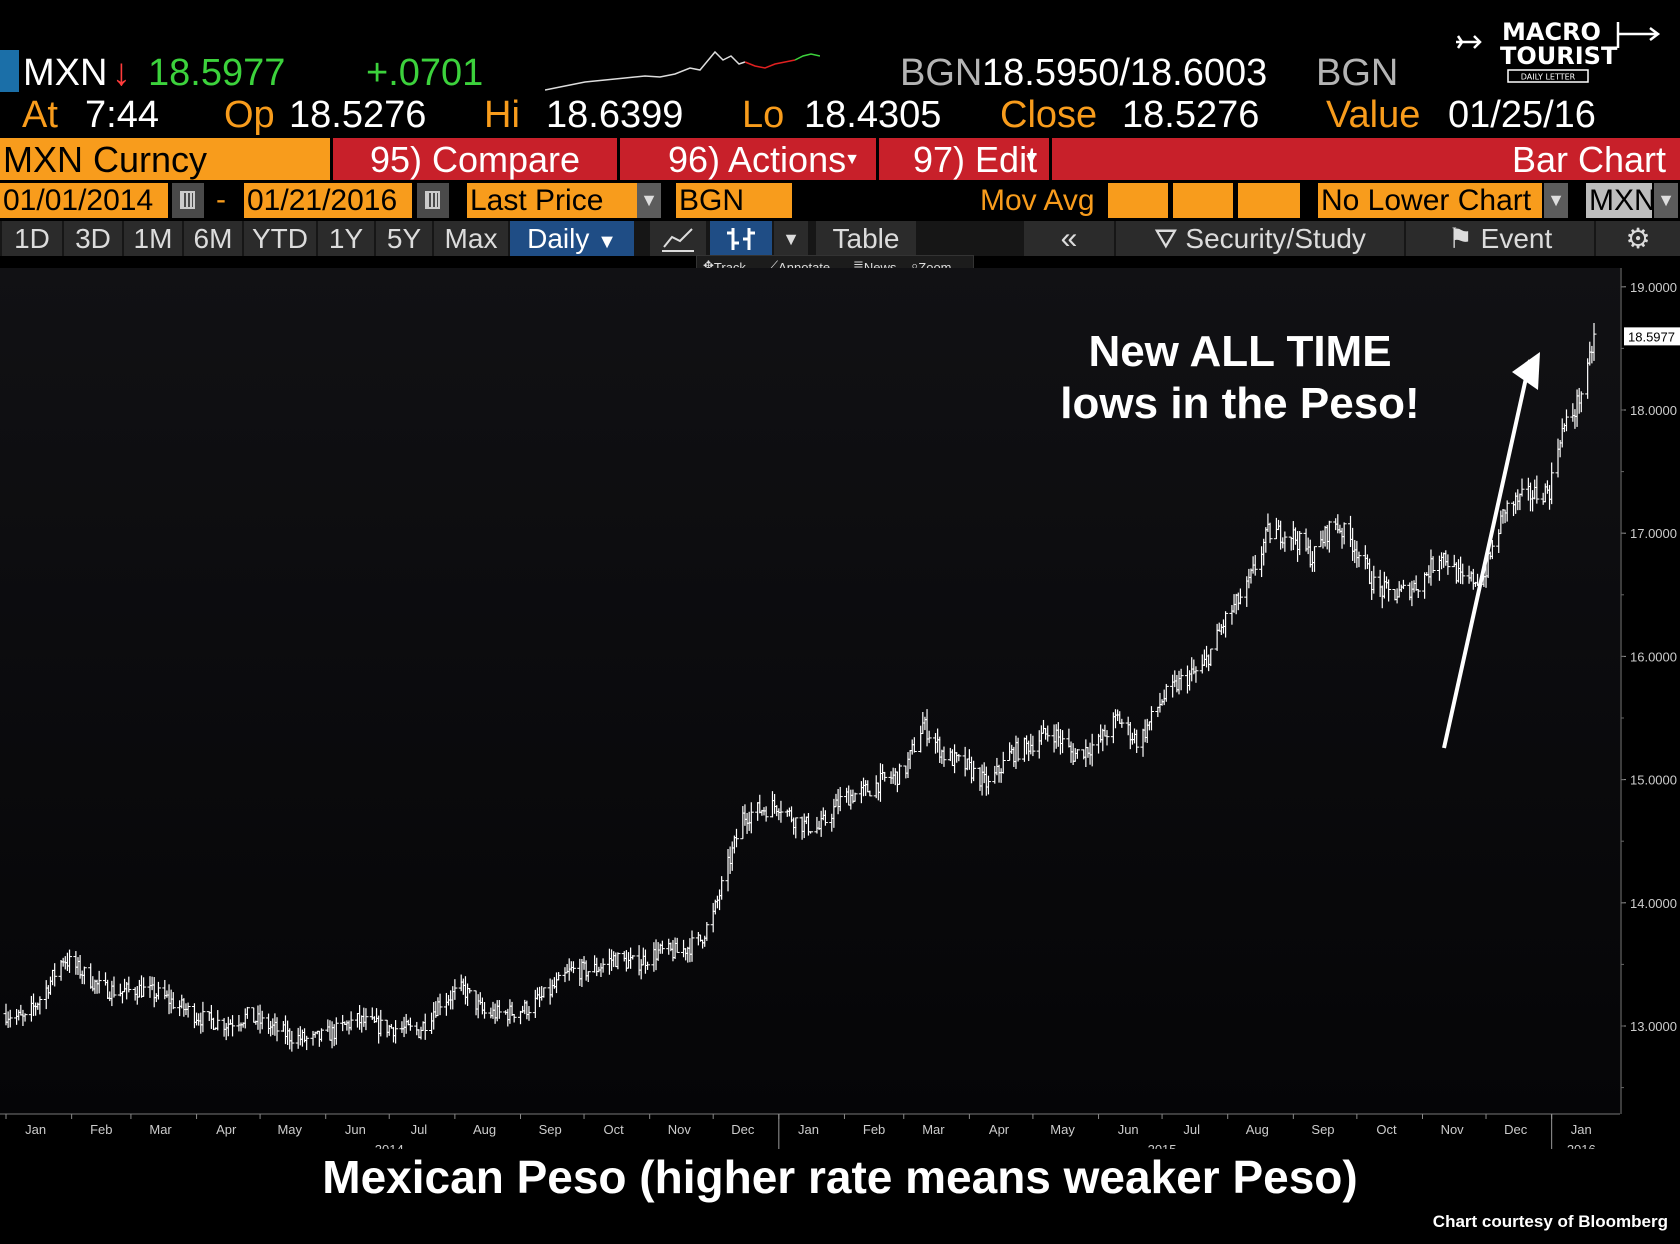 The width and height of the screenshot is (1680, 1244). I want to click on start-date-field: 01/01/2014, so click(84, 200).